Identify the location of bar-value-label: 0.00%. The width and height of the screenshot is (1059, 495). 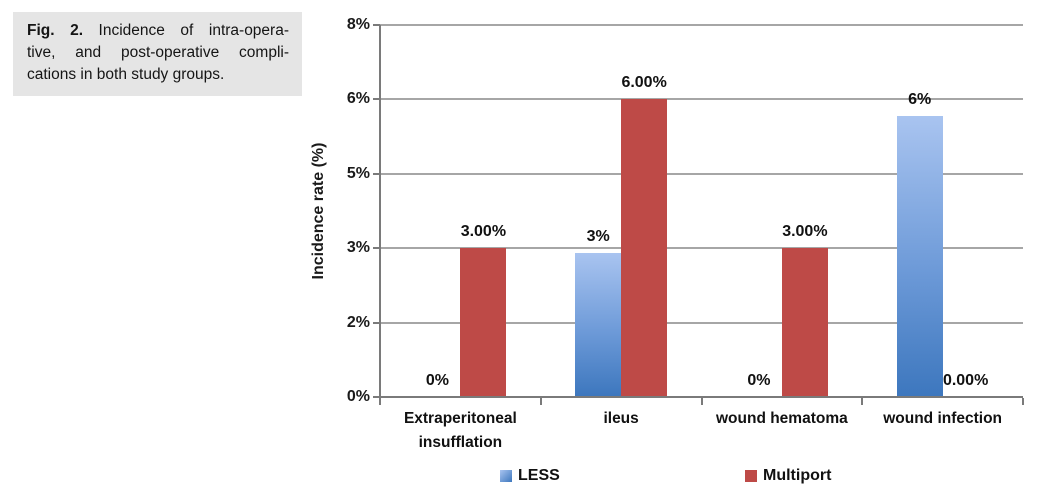
(965, 380).